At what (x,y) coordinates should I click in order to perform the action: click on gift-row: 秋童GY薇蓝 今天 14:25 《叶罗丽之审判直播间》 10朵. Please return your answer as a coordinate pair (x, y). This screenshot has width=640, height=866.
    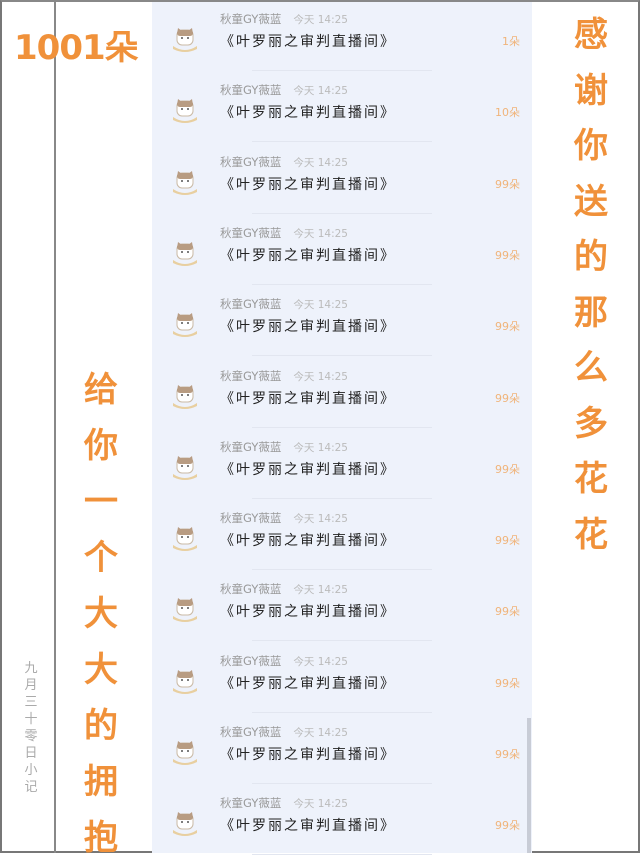
    Looking at the image, I should click on (342, 107).